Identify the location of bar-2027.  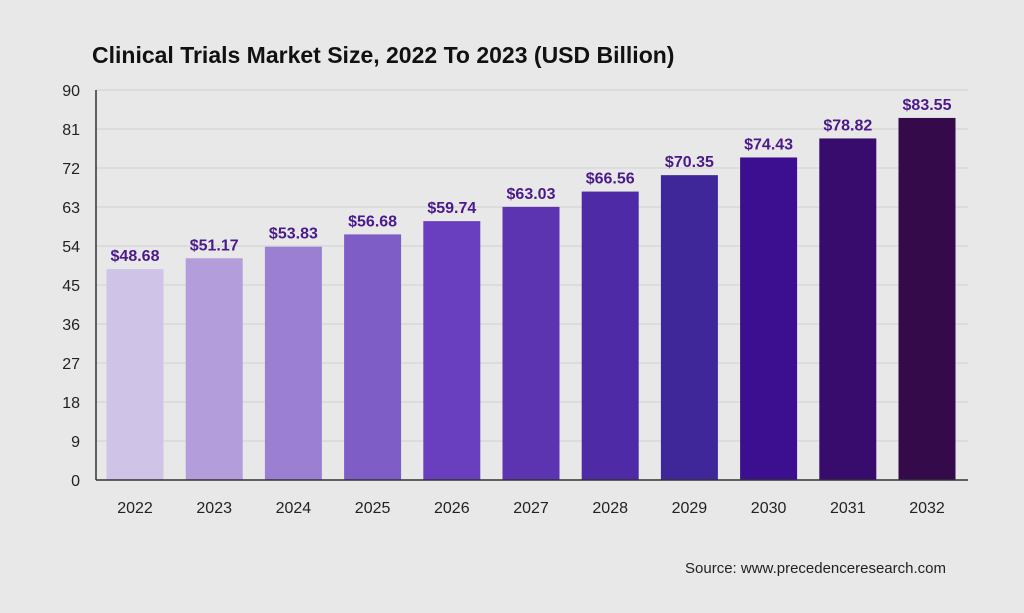
(531, 343).